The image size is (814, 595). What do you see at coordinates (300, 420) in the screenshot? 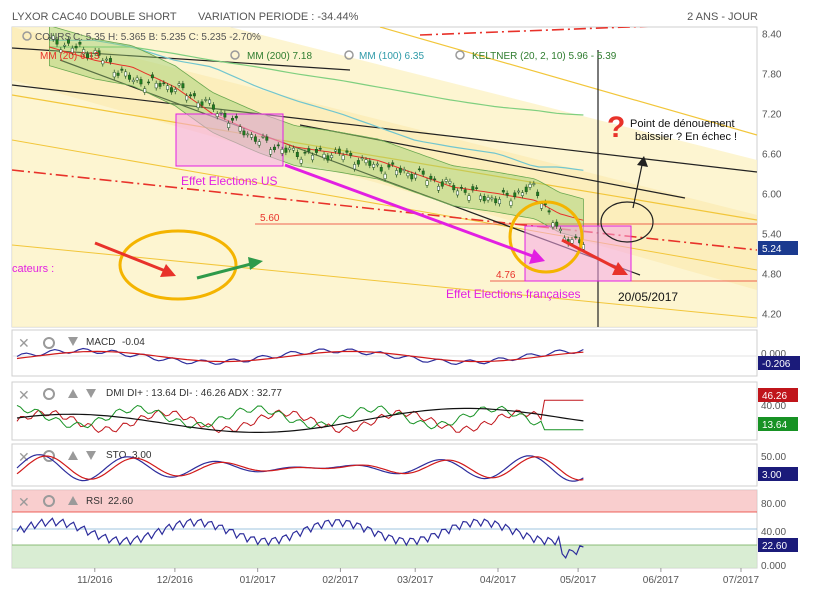
I see `adx-line` at bounding box center [300, 420].